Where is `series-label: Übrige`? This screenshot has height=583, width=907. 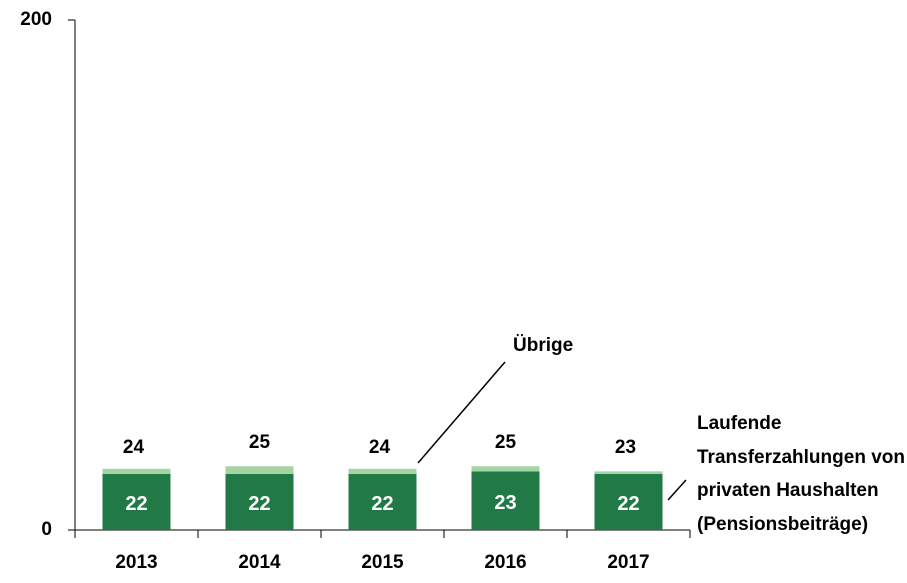 series-label: Übrige is located at coordinates (543, 345).